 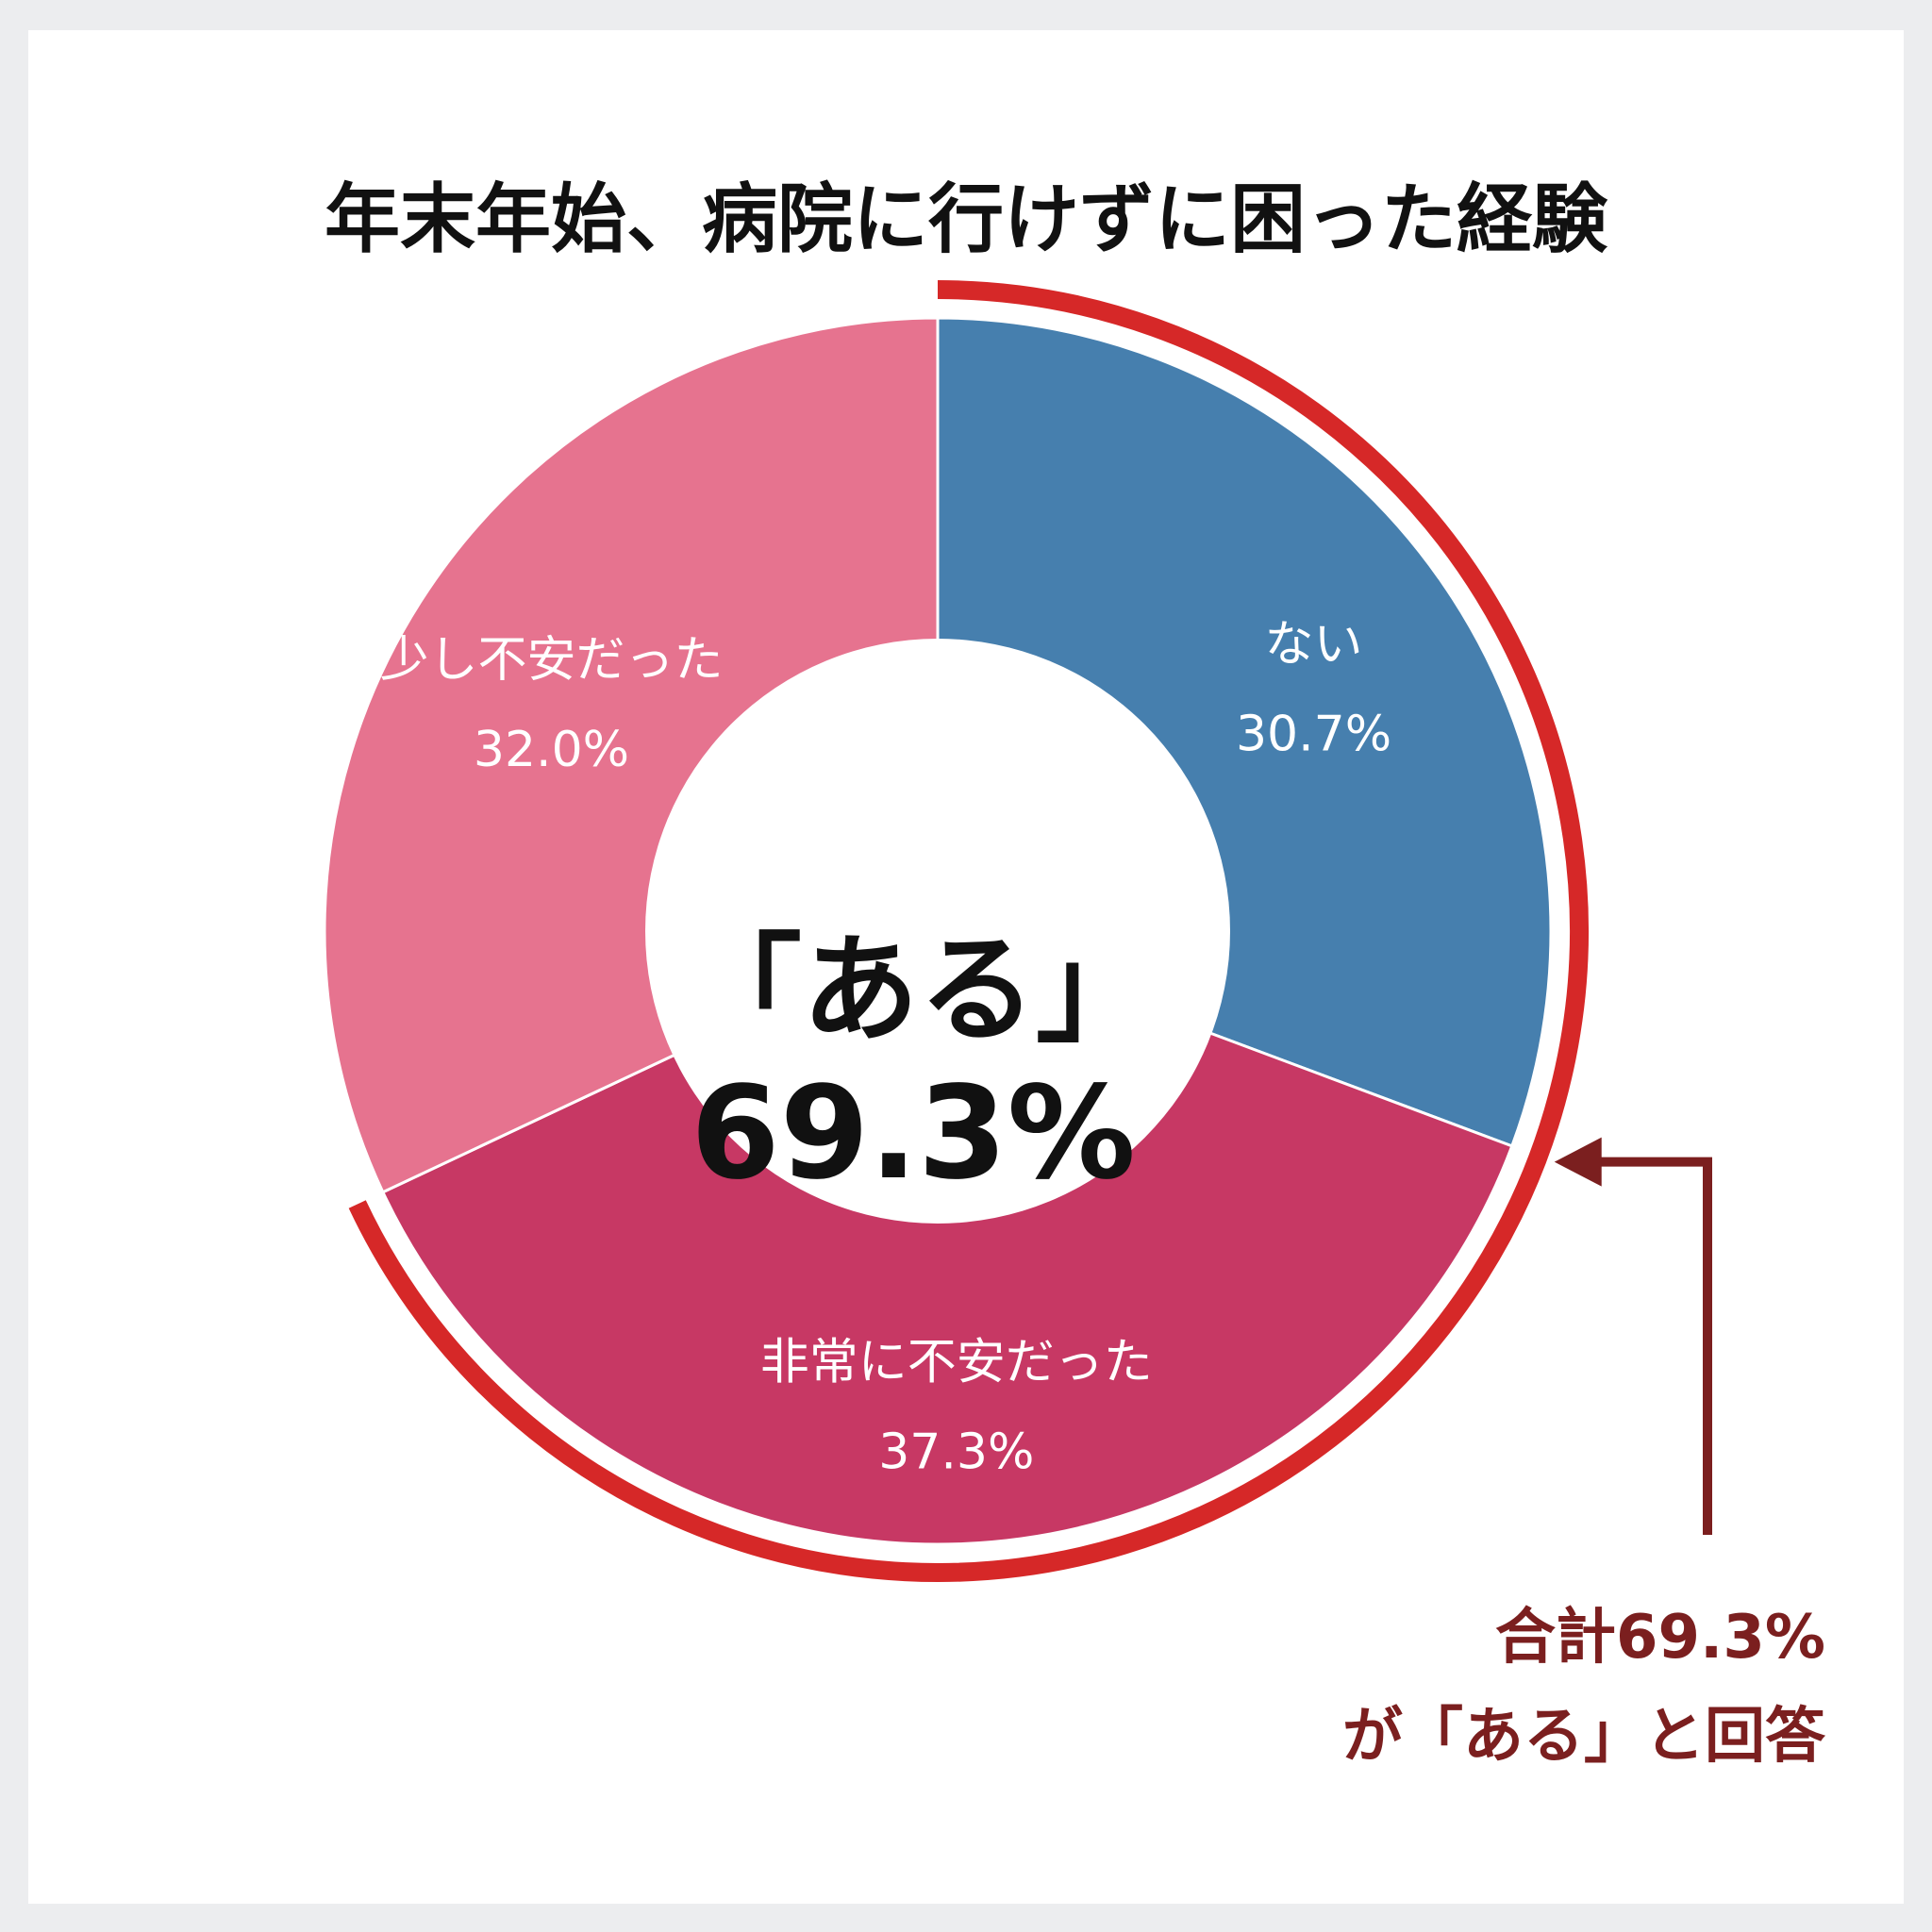 I want to click on total-note-line2: が「ある」と回答, so click(x=1584, y=1737).